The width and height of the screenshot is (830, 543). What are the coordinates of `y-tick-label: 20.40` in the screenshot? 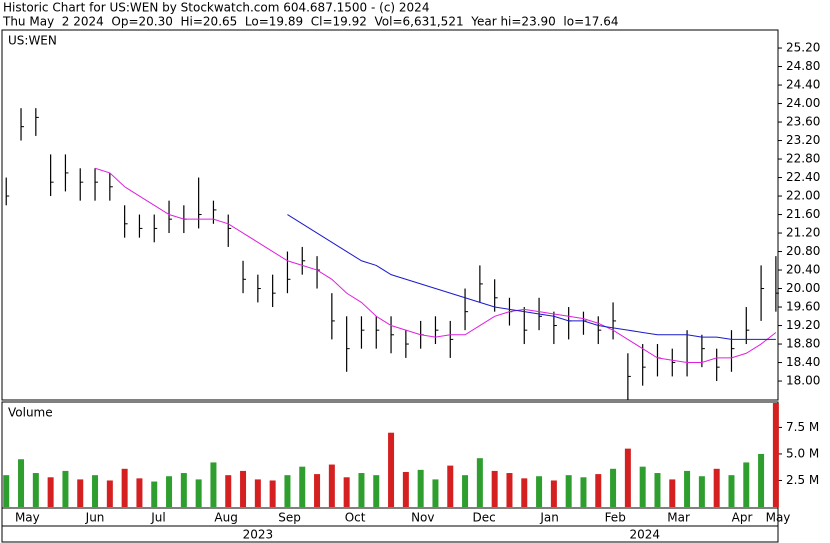 It's located at (803, 270).